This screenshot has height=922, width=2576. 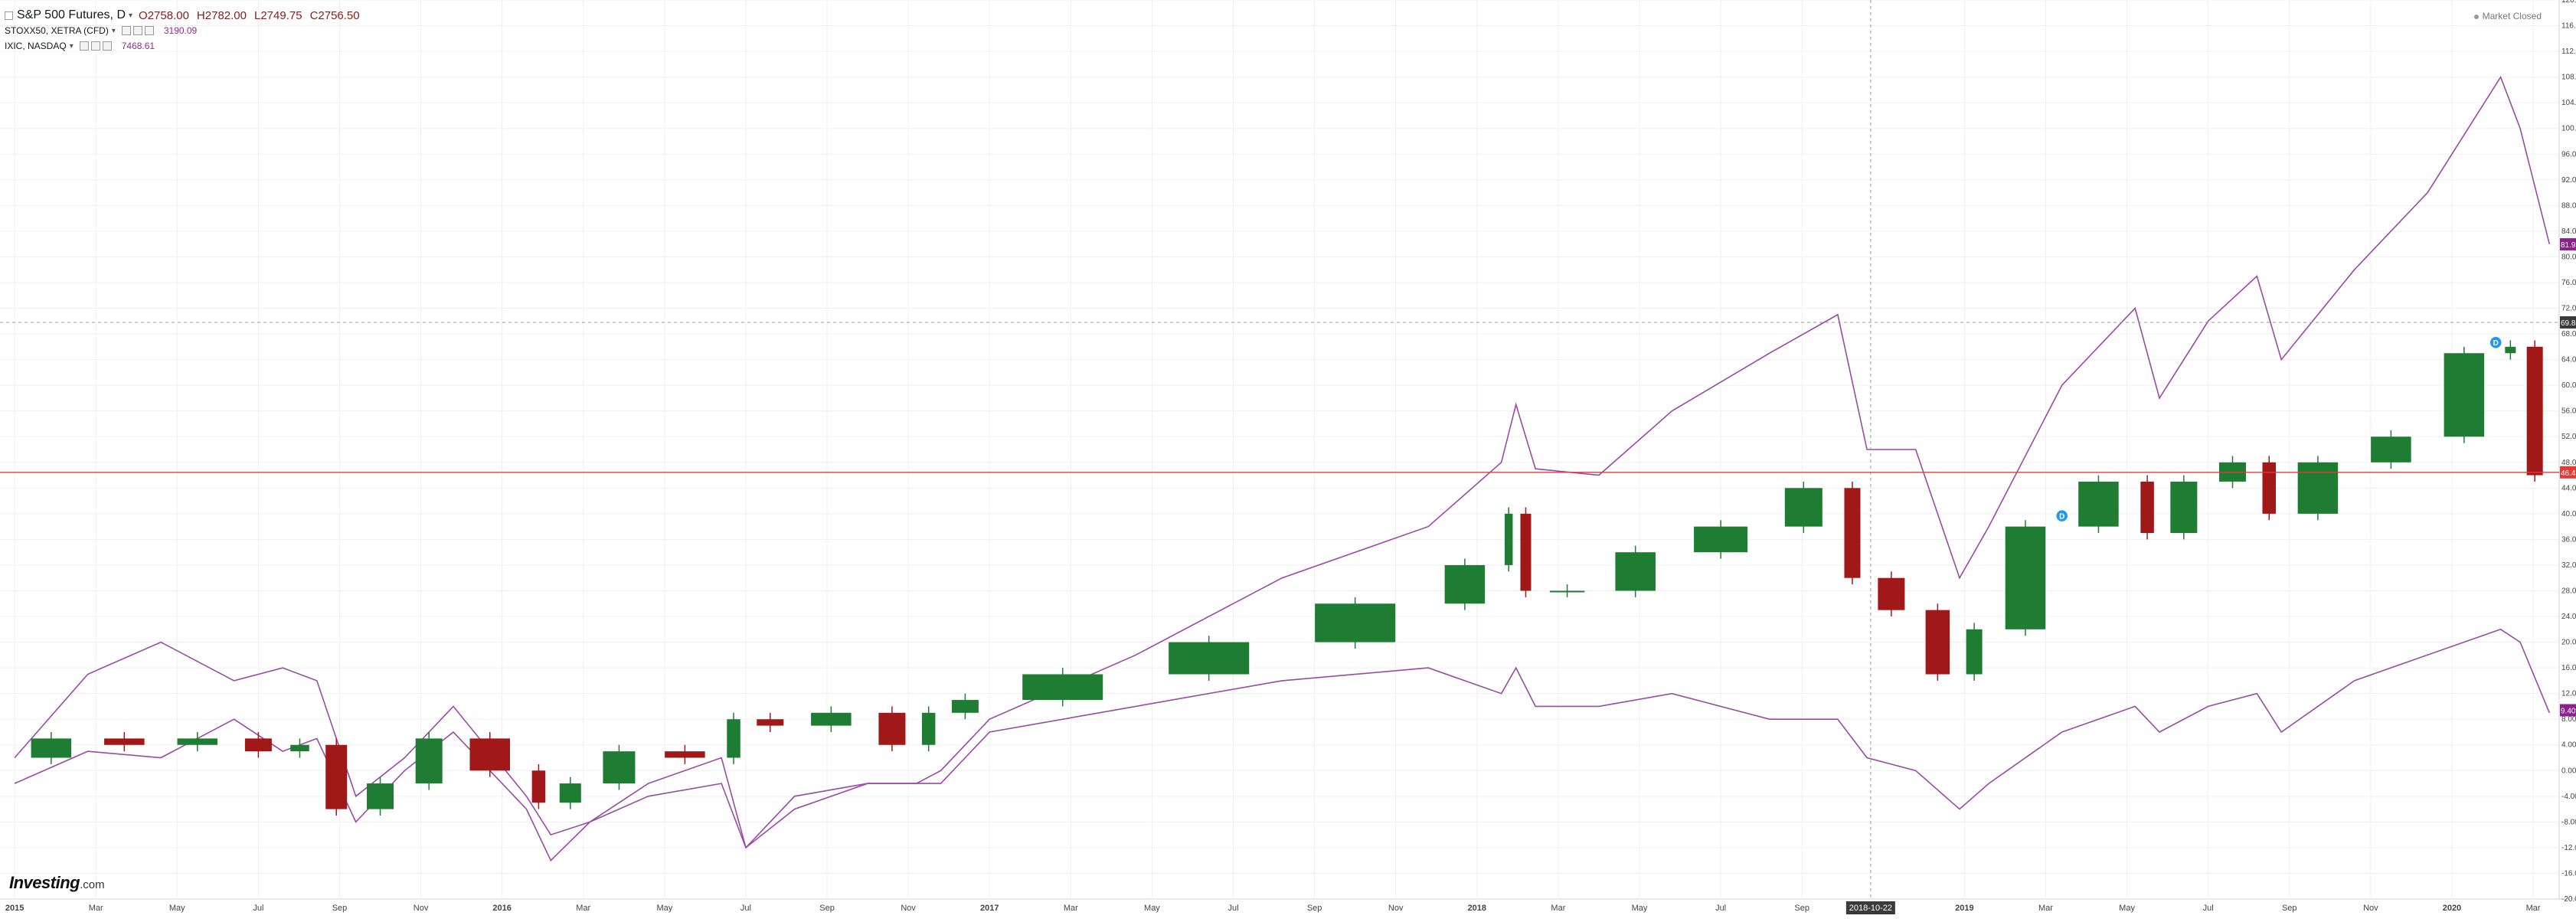 What do you see at coordinates (2568, 309) in the screenshot?
I see `y-tick-label: 72.00%` at bounding box center [2568, 309].